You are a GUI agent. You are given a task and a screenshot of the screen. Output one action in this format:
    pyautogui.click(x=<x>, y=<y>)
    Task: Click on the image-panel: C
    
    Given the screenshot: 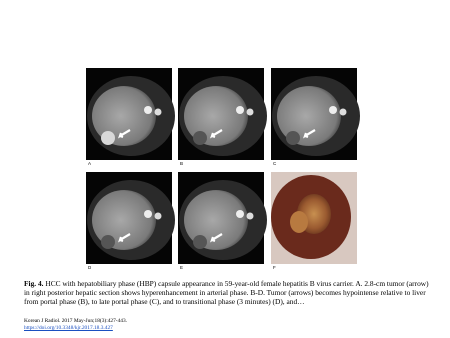 What is the action you would take?
    pyautogui.click(x=315, y=117)
    